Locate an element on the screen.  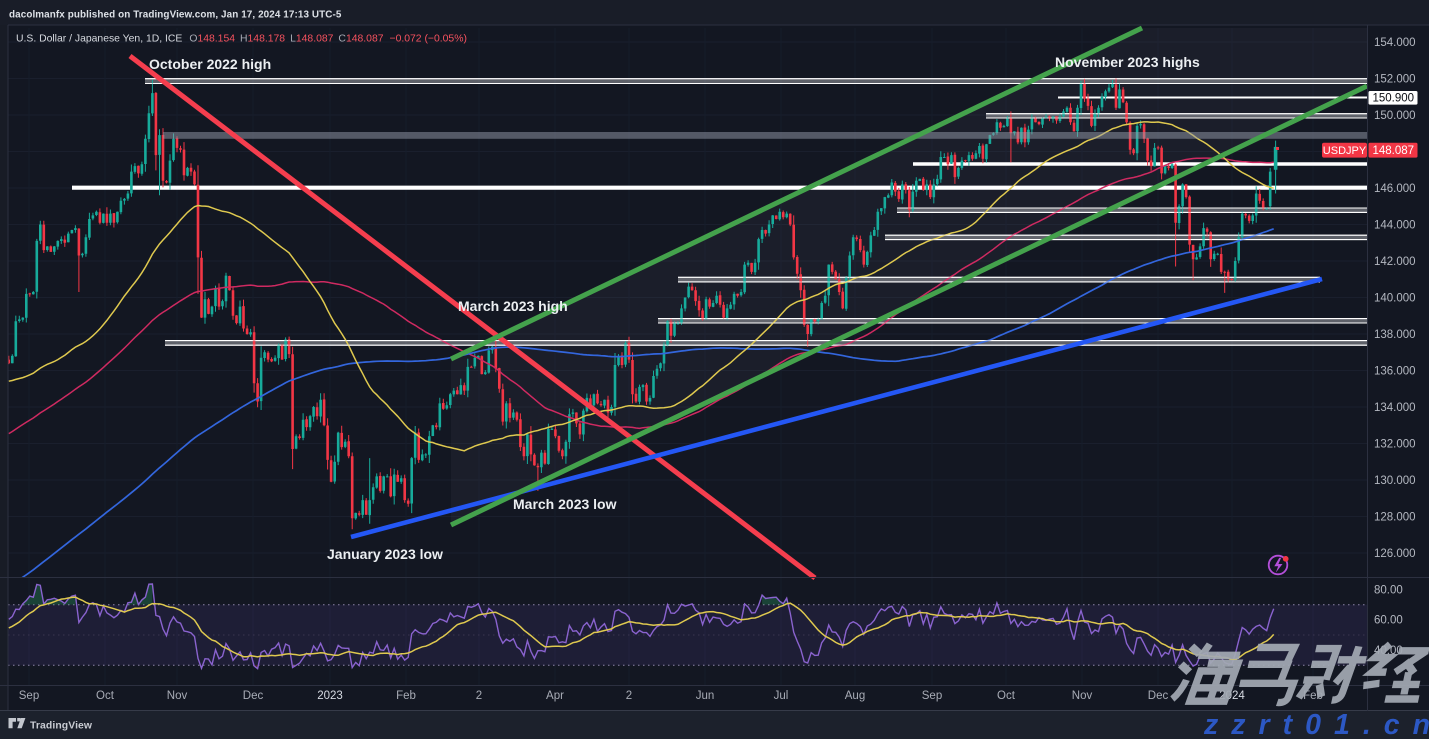
svg-text: 144.000 is located at coordinates (1395, 226).